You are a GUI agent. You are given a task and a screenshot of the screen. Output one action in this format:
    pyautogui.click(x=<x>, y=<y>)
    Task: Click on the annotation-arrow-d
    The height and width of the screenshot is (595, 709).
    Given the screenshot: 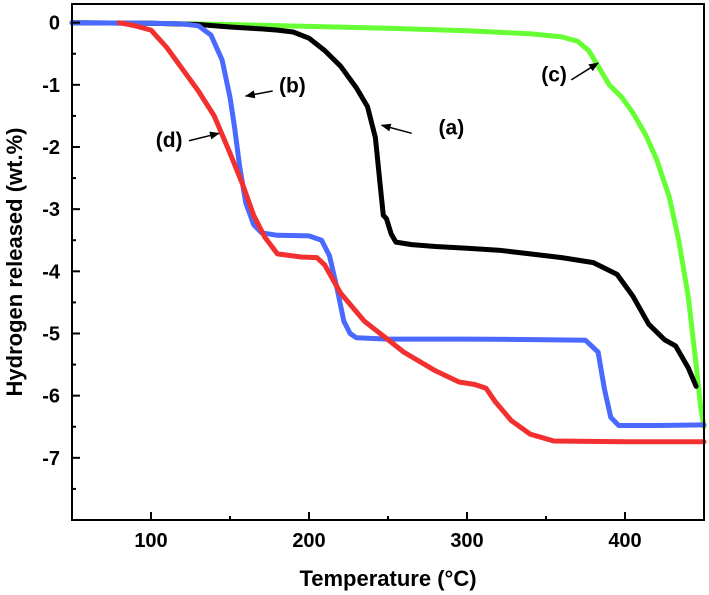 What is the action you would take?
    pyautogui.click(x=204, y=136)
    